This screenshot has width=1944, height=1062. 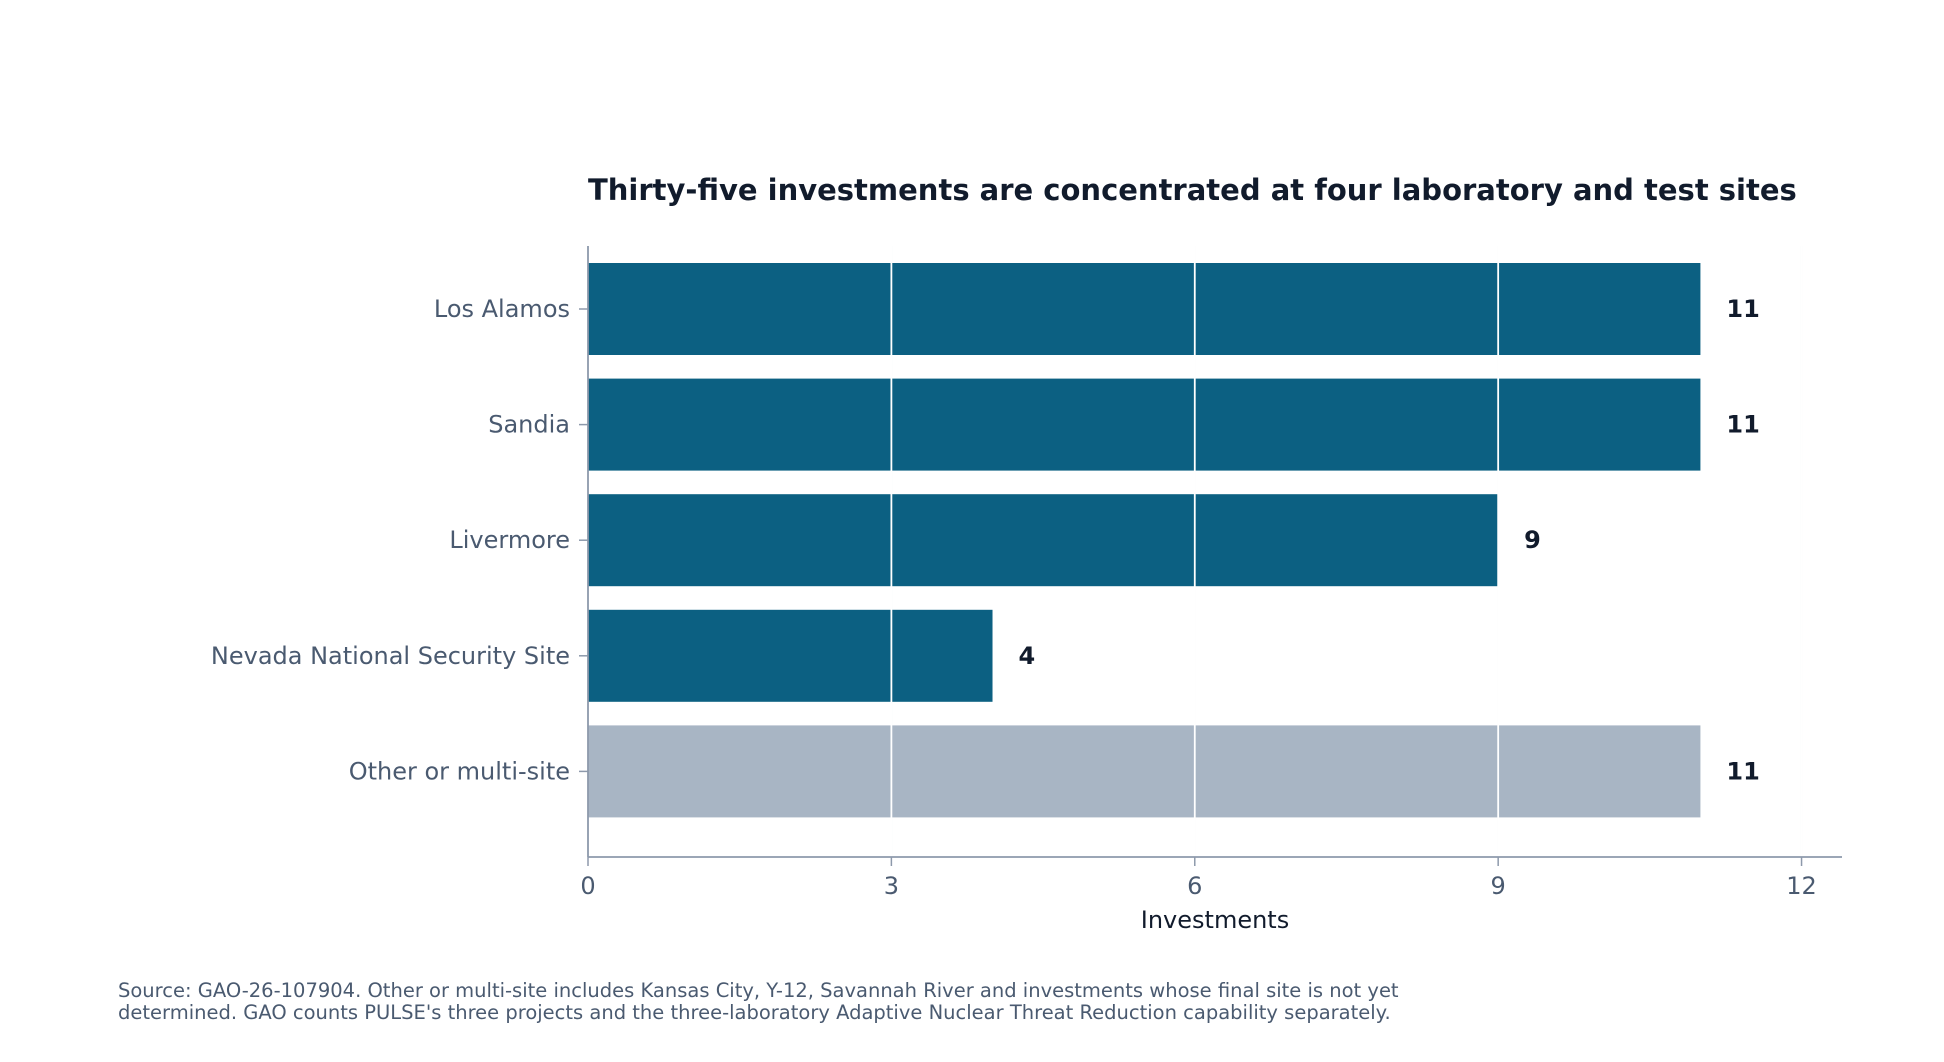 What do you see at coordinates (1144, 309) in the screenshot?
I see `bar-los-alamos` at bounding box center [1144, 309].